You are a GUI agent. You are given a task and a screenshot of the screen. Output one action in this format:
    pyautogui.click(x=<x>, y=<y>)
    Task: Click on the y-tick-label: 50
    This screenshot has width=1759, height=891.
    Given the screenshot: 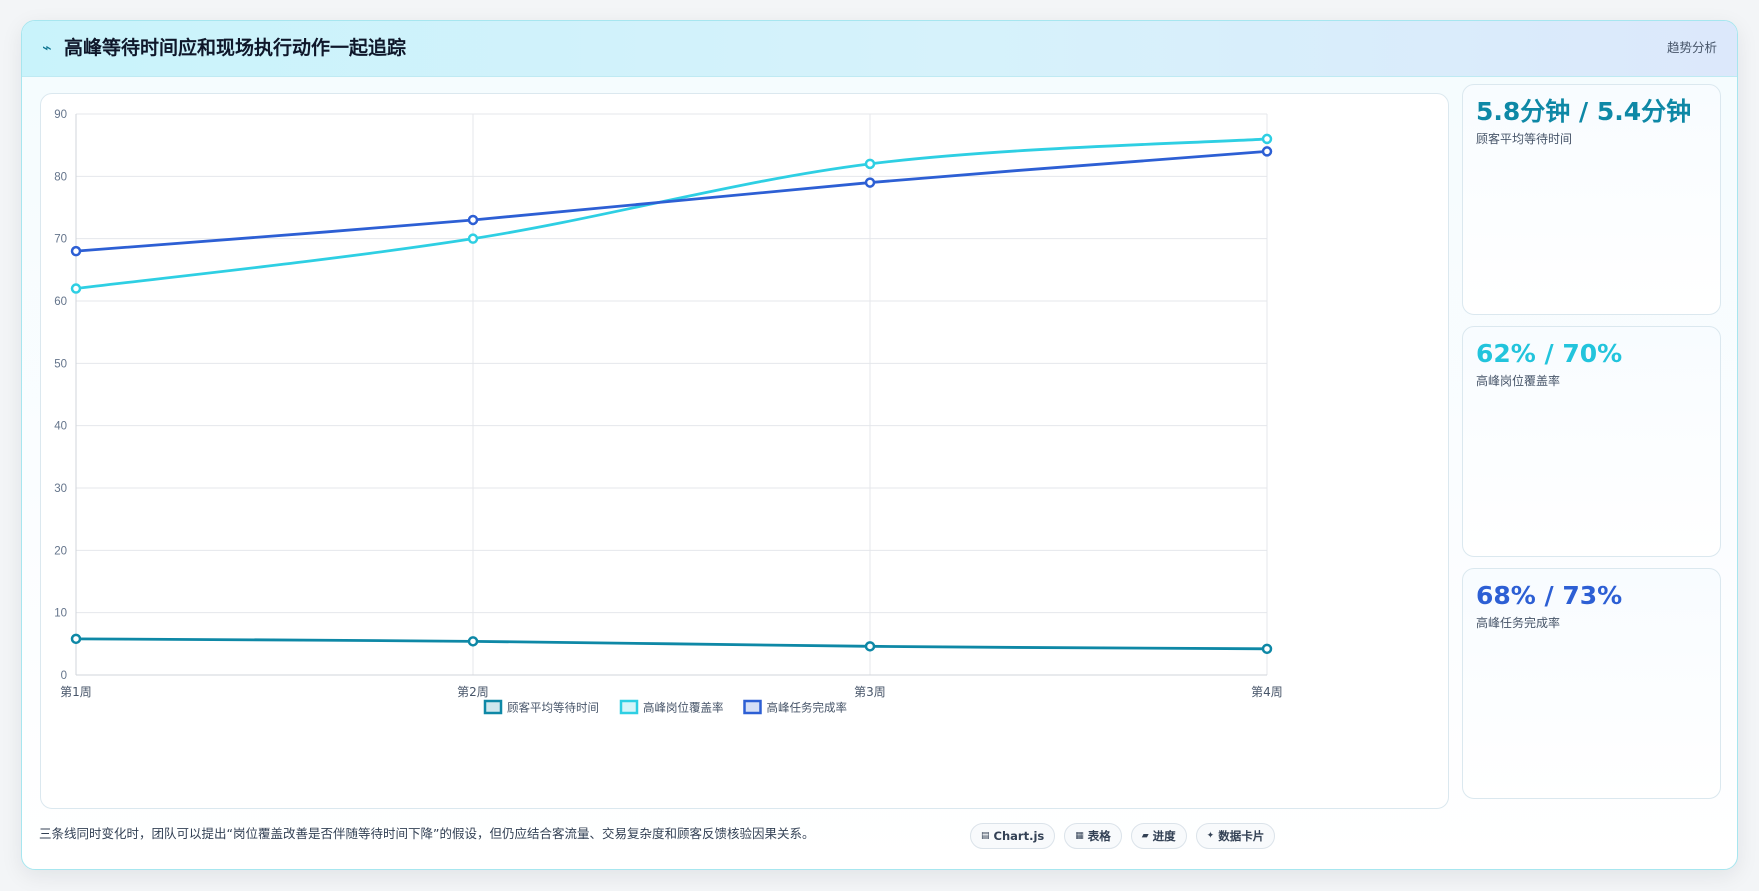 What is the action you would take?
    pyautogui.click(x=60, y=364)
    